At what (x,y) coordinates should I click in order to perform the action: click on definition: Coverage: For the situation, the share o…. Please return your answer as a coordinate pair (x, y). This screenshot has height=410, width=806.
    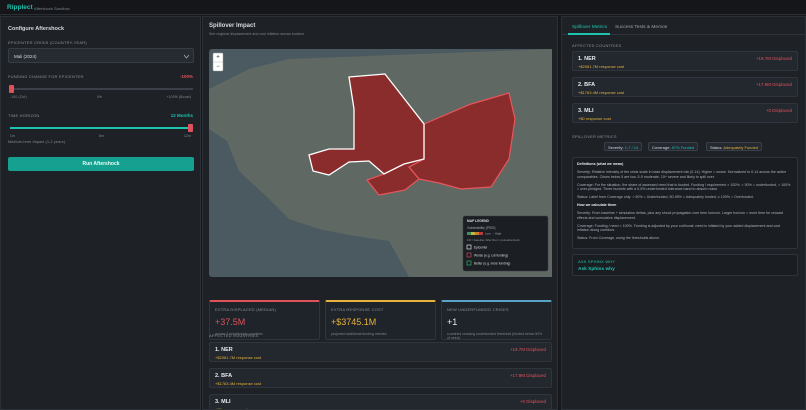
    Looking at the image, I should click on (684, 187).